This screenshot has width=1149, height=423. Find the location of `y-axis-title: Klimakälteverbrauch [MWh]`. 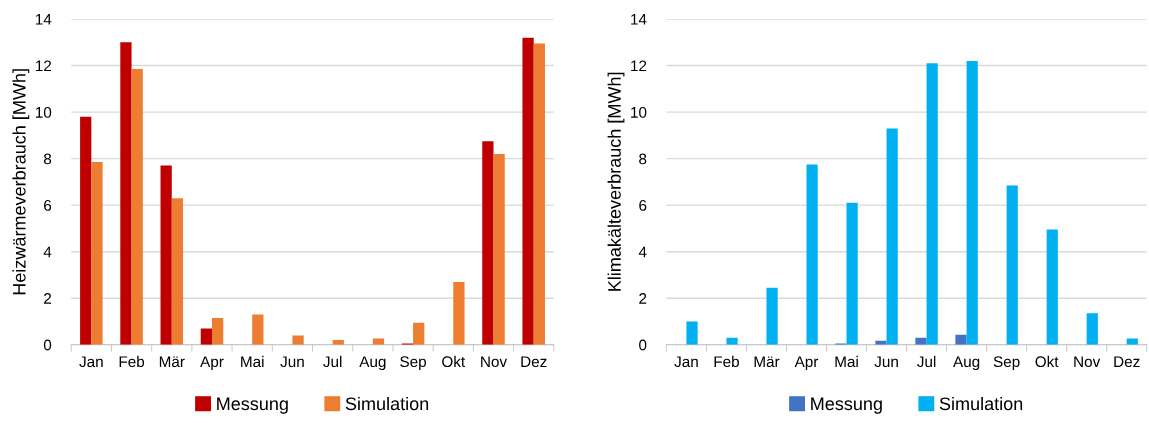

y-axis-title: Klimakälteverbrauch [MWh] is located at coordinates (616, 181).